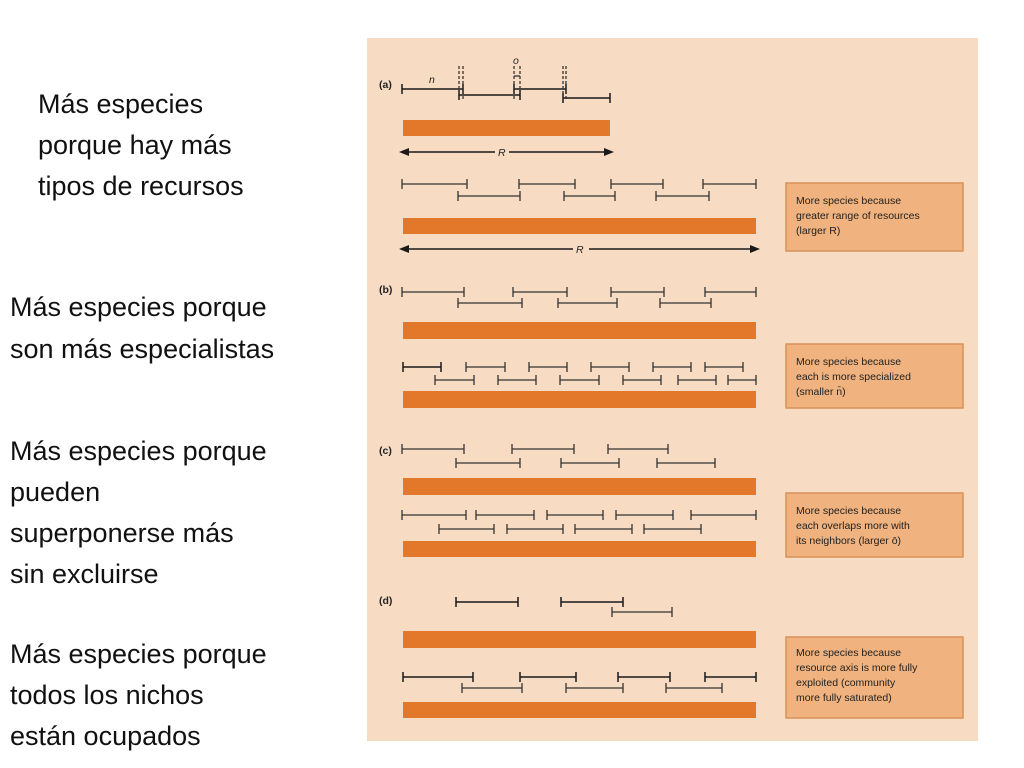 This screenshot has width=1024, height=768. Describe the element at coordinates (821, 391) in the screenshot. I see `note-text: (smaller n̄)` at that location.